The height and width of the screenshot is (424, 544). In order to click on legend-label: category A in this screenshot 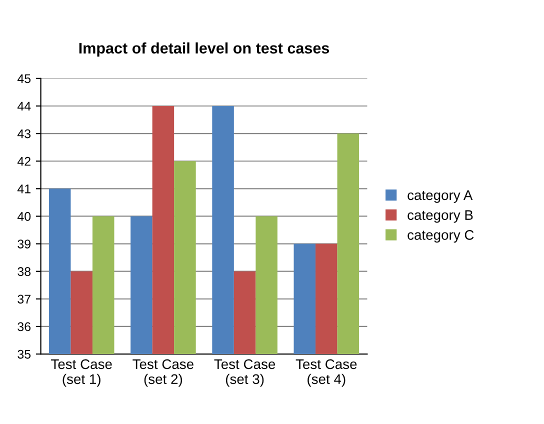, I will do `click(440, 196)`.